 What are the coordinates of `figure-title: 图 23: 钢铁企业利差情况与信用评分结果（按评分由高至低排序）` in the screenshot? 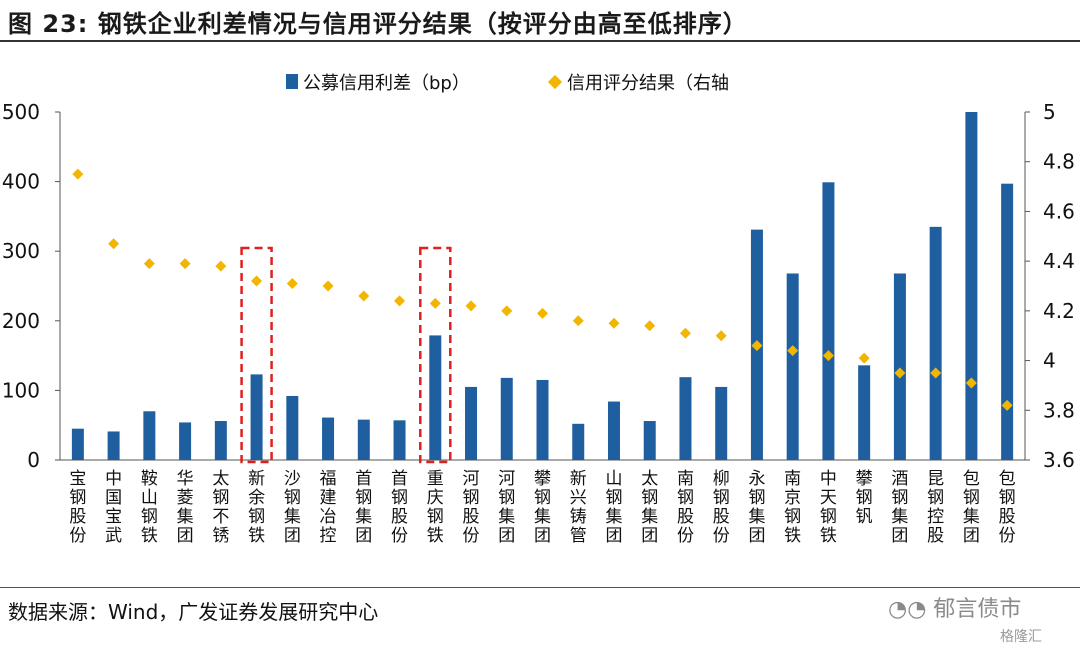 It's located at (378, 24).